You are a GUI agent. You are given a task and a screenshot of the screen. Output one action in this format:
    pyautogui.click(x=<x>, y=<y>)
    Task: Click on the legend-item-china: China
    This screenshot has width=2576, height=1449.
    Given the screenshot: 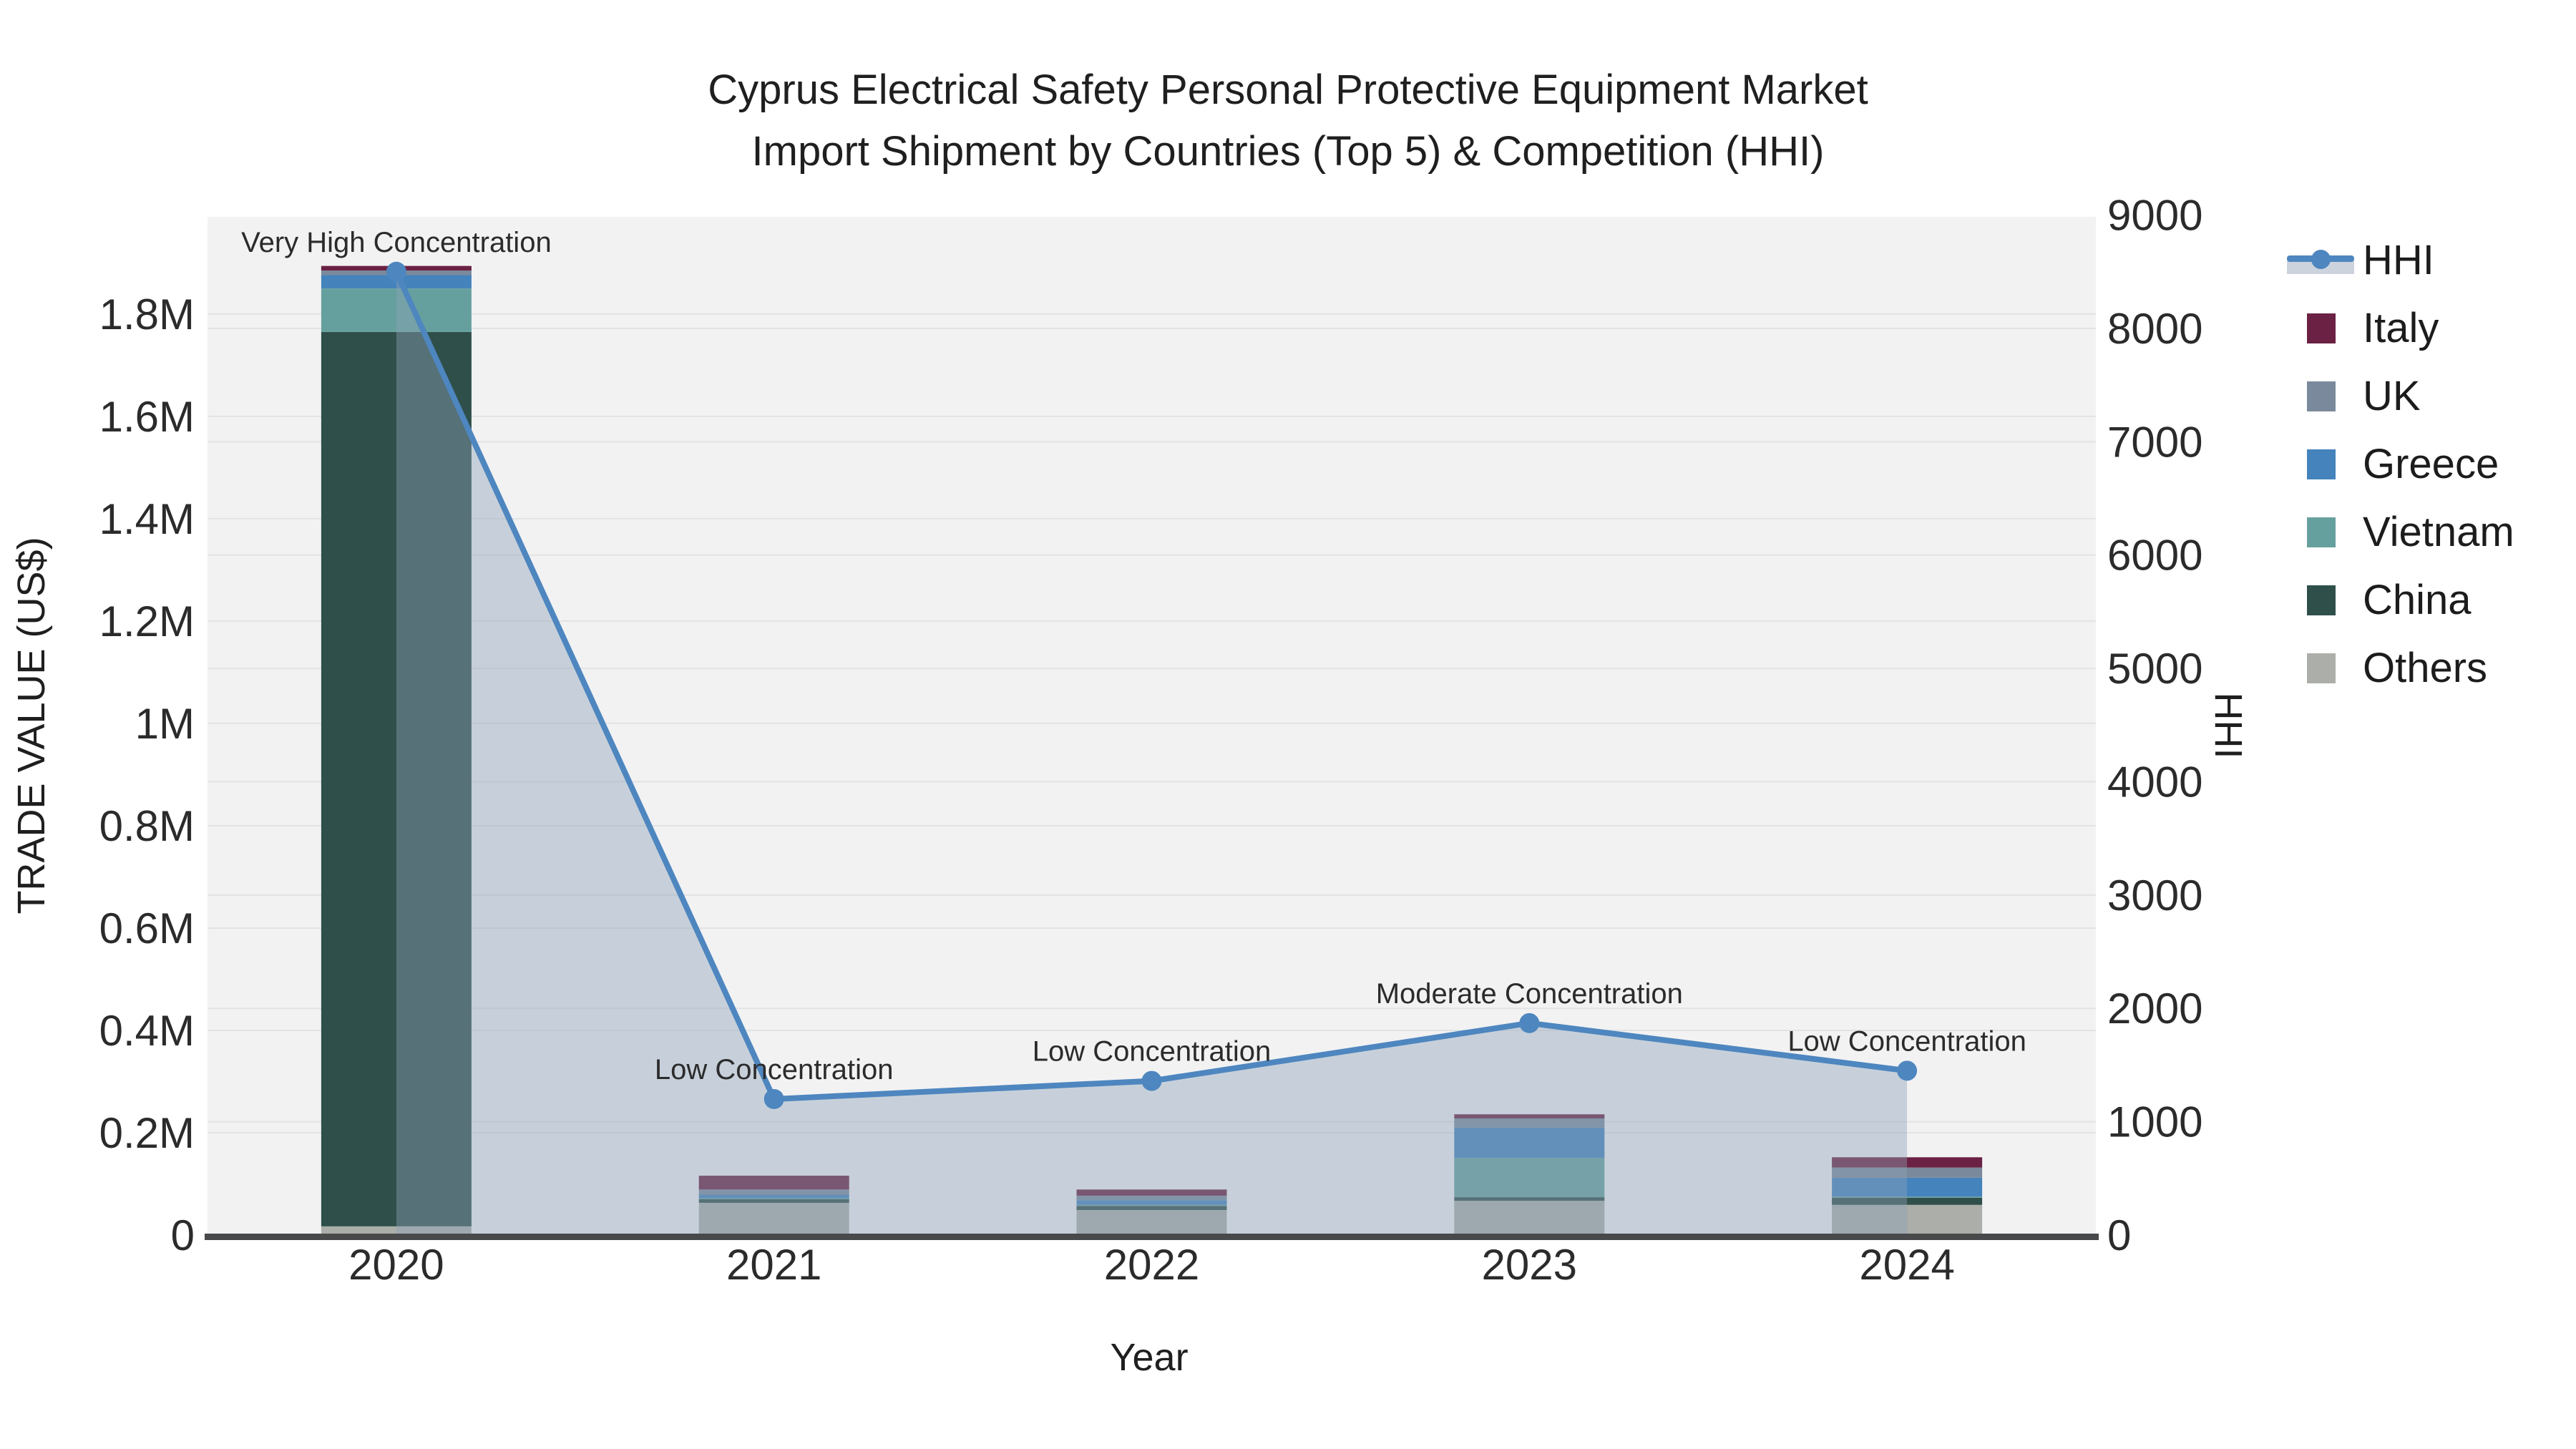 What is the action you would take?
    pyautogui.click(x=2400, y=600)
    